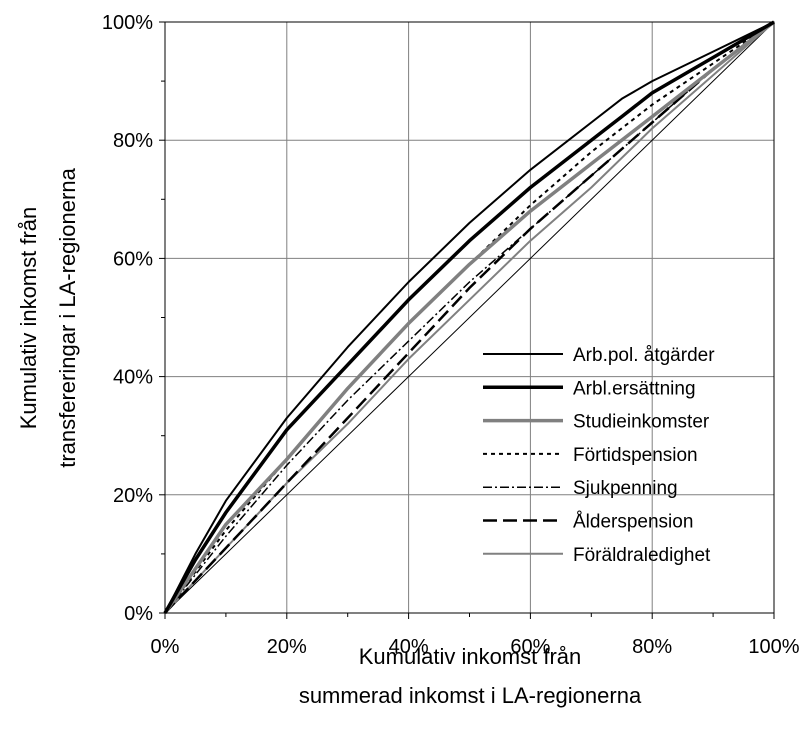 This screenshot has height=734, width=805. Describe the element at coordinates (165, 647) in the screenshot. I see `x-tick-label: 0%` at that location.